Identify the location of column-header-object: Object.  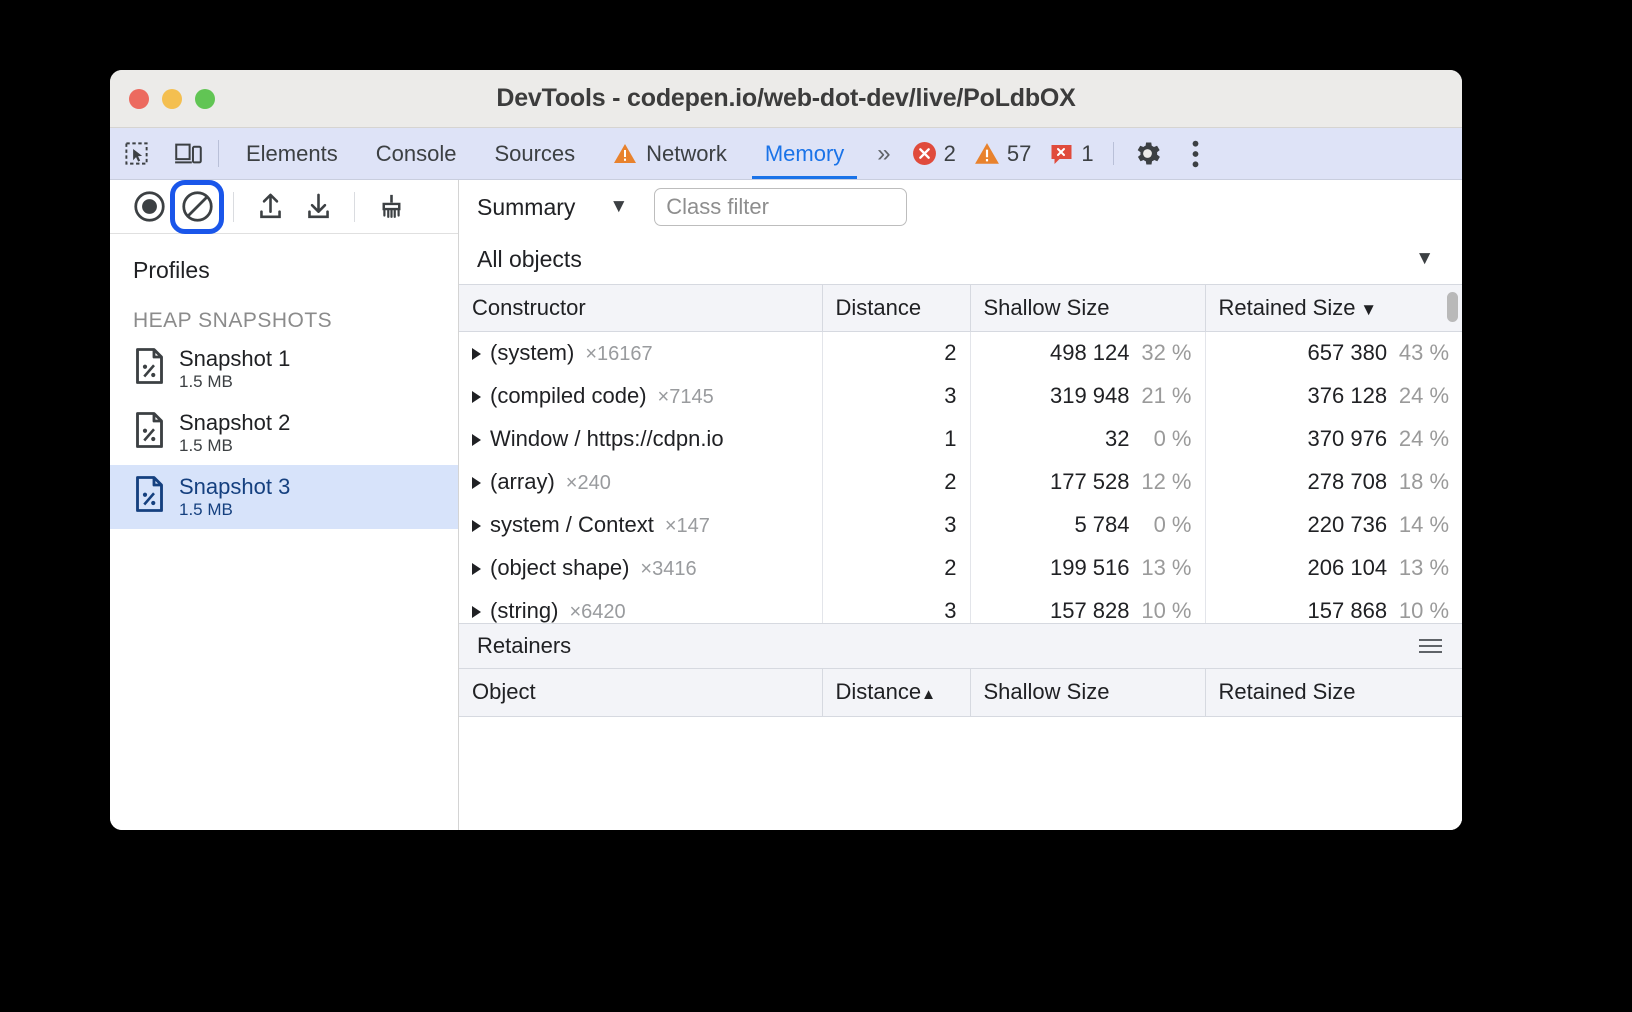
(641, 693).